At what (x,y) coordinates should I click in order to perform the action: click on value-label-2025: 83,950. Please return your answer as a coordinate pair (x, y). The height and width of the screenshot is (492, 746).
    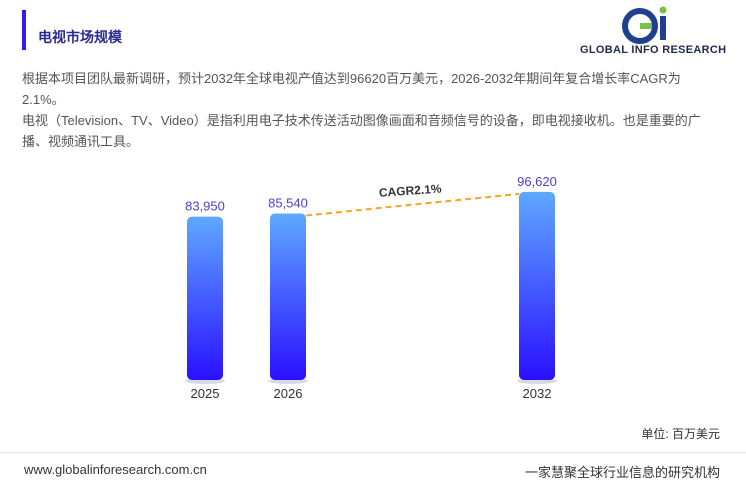
    Looking at the image, I should click on (205, 206).